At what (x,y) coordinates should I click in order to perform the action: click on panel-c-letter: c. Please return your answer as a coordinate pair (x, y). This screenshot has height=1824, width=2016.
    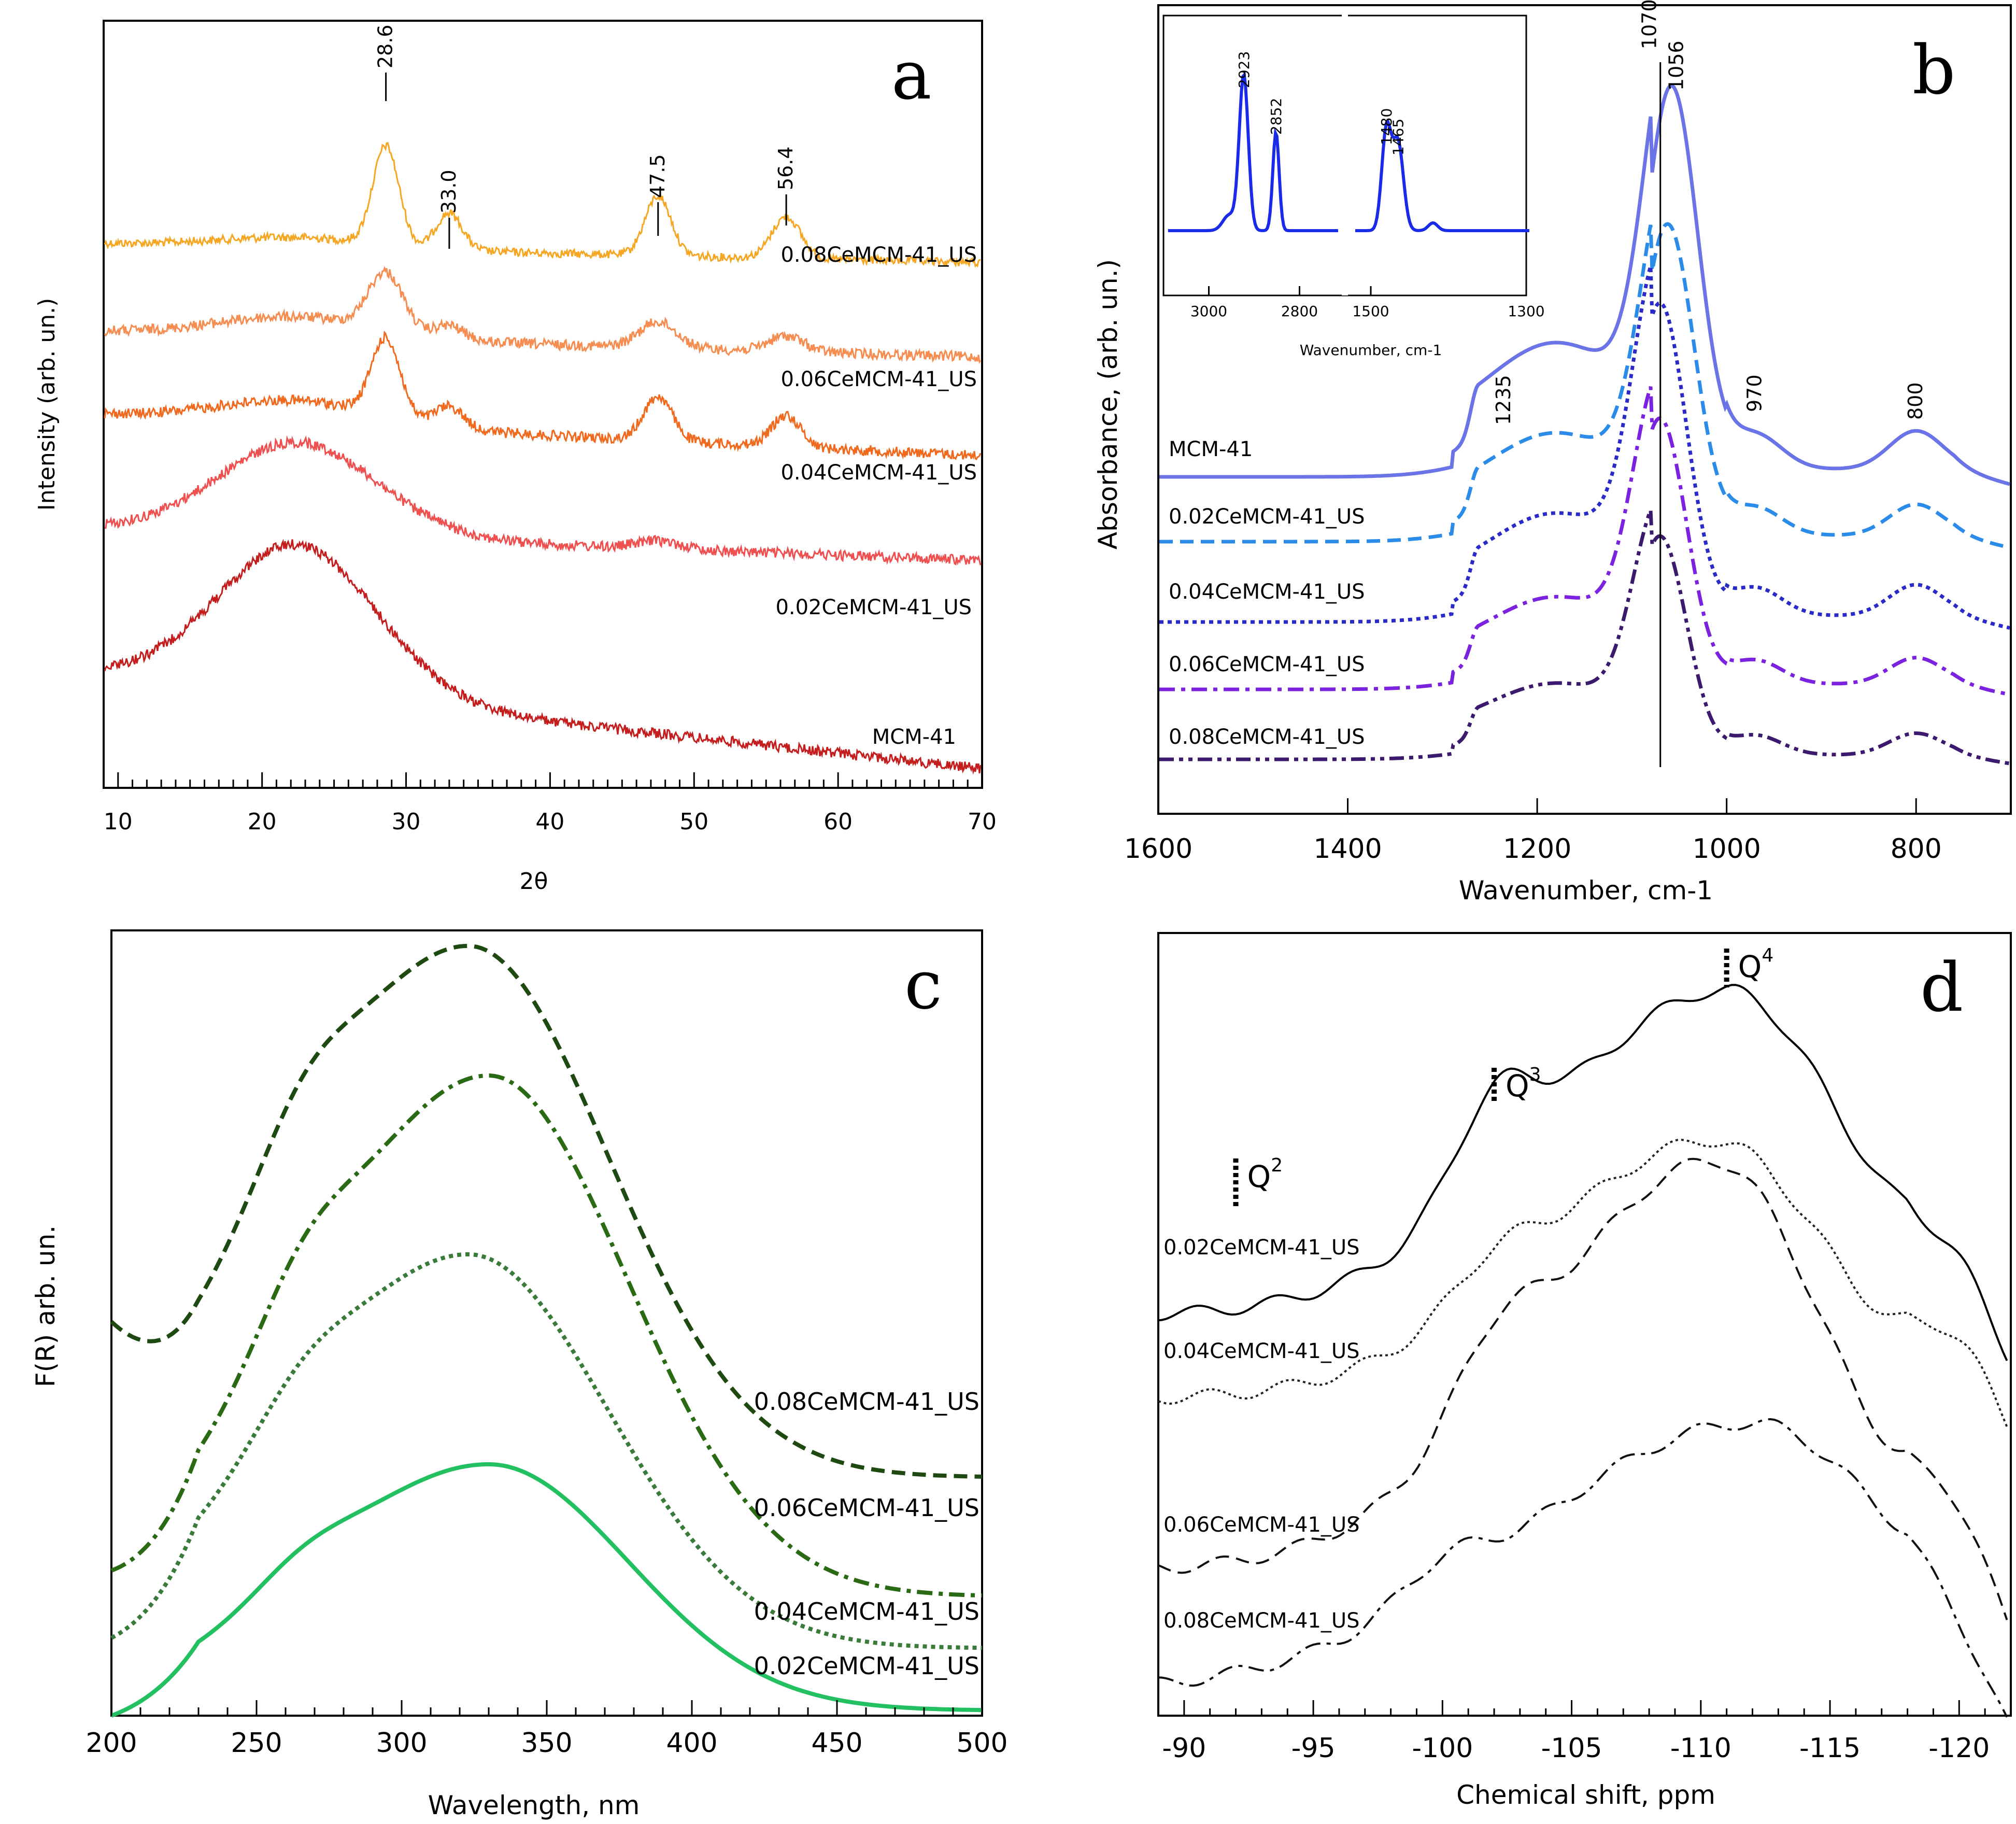
    Looking at the image, I should click on (923, 984).